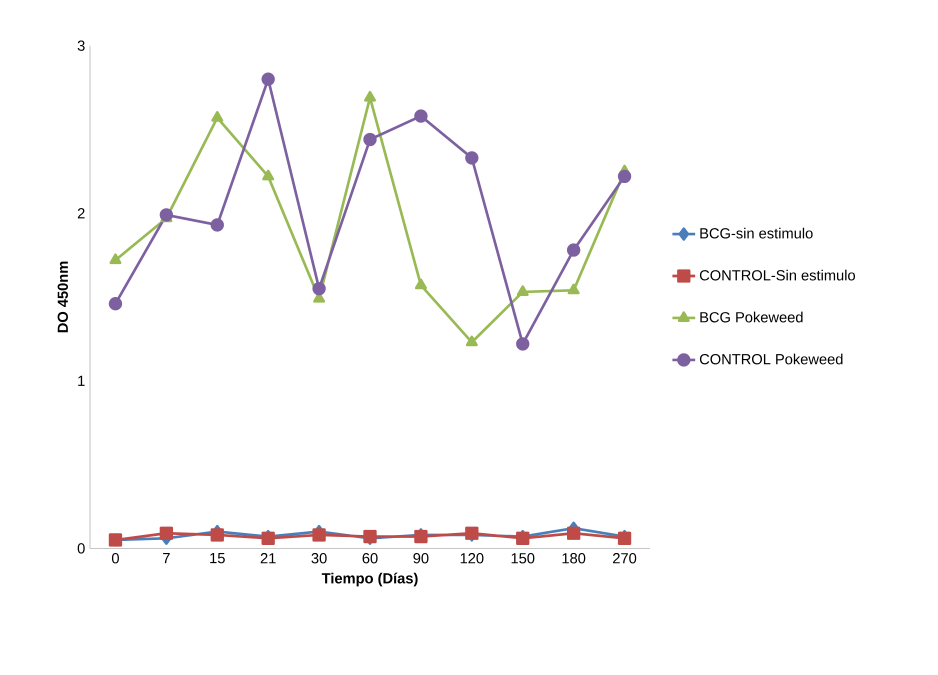  What do you see at coordinates (523, 558) in the screenshot?
I see `x-tick-label: 150` at bounding box center [523, 558].